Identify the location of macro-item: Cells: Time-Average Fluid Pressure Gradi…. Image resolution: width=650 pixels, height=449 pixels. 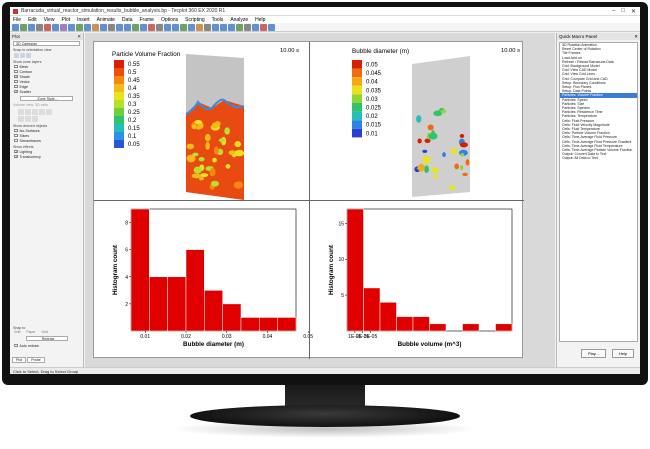
(597, 141).